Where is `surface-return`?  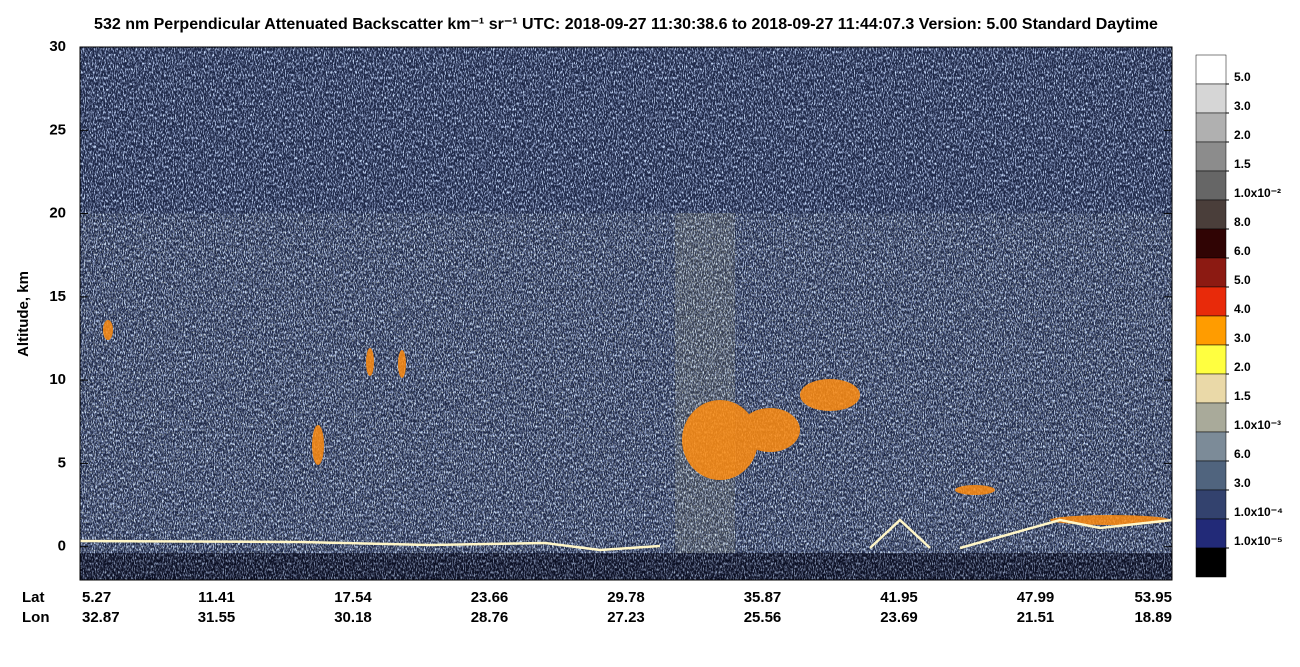 surface-return is located at coordinates (626, 535).